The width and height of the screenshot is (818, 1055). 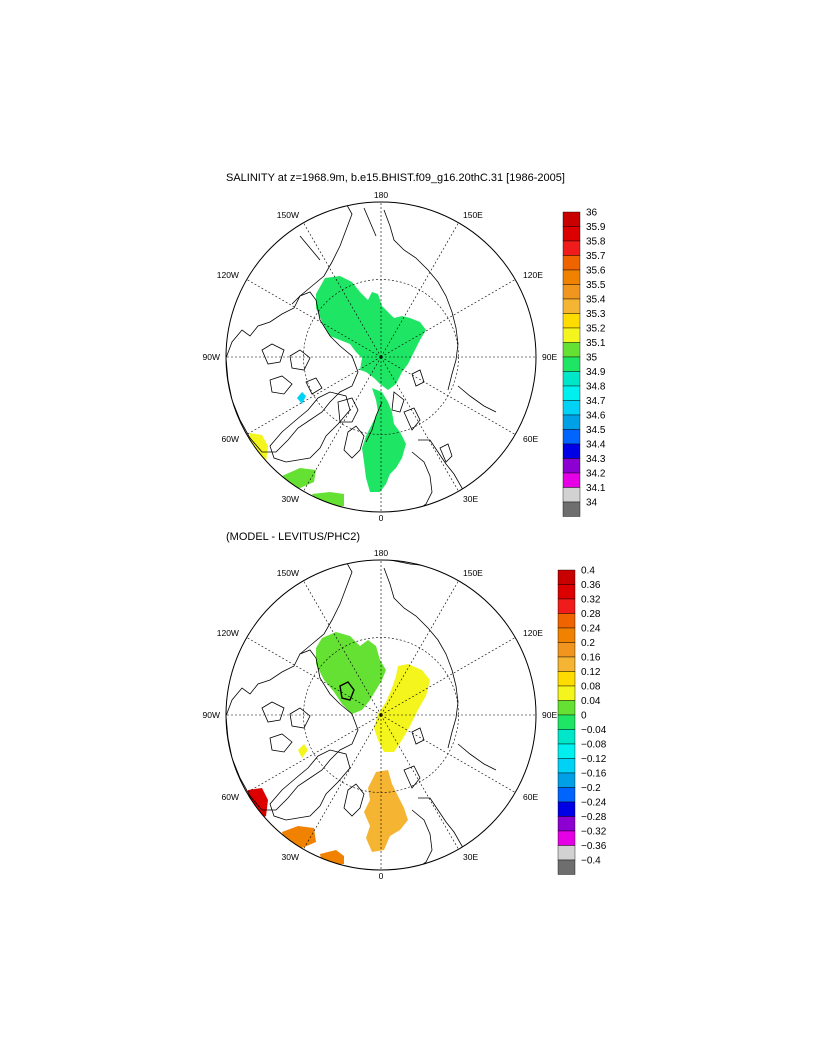 I want to click on colorbar-label: 35.9, so click(x=596, y=227).